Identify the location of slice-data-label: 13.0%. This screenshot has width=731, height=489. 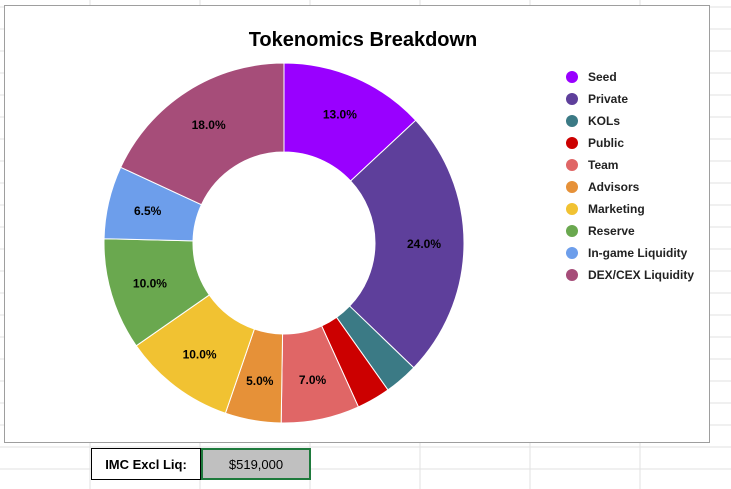
(340, 115).